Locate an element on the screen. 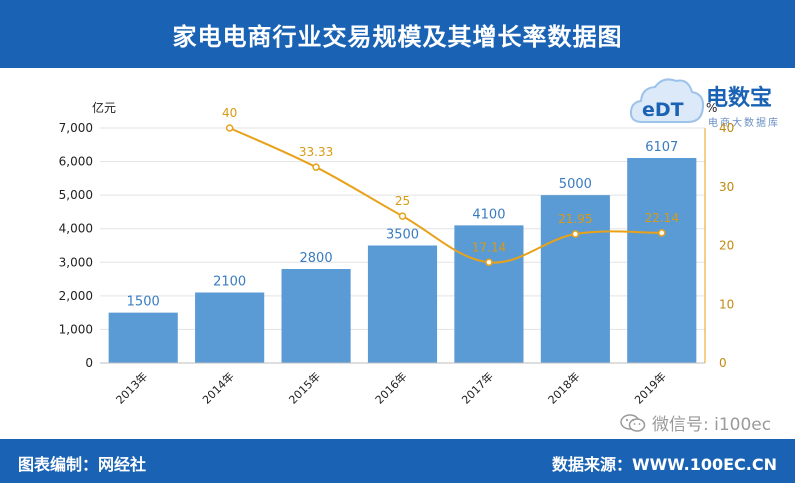 This screenshot has height=483, width=795. logo: eDT 电数宝 电商大数据库 is located at coordinates (709, 103).